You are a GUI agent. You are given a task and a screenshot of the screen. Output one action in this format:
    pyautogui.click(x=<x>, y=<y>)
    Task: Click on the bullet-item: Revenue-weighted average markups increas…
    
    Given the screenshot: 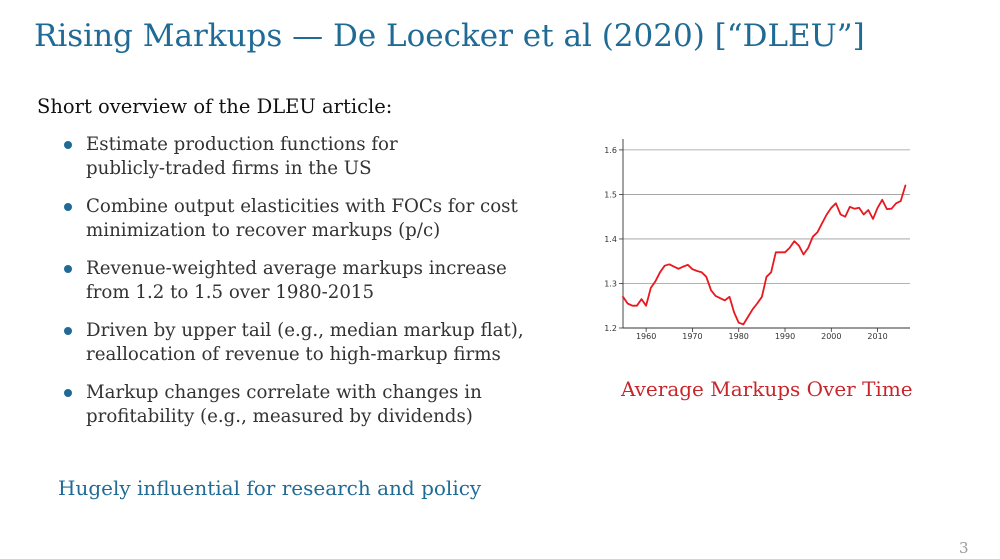 What is the action you would take?
    pyautogui.click(x=297, y=281)
    